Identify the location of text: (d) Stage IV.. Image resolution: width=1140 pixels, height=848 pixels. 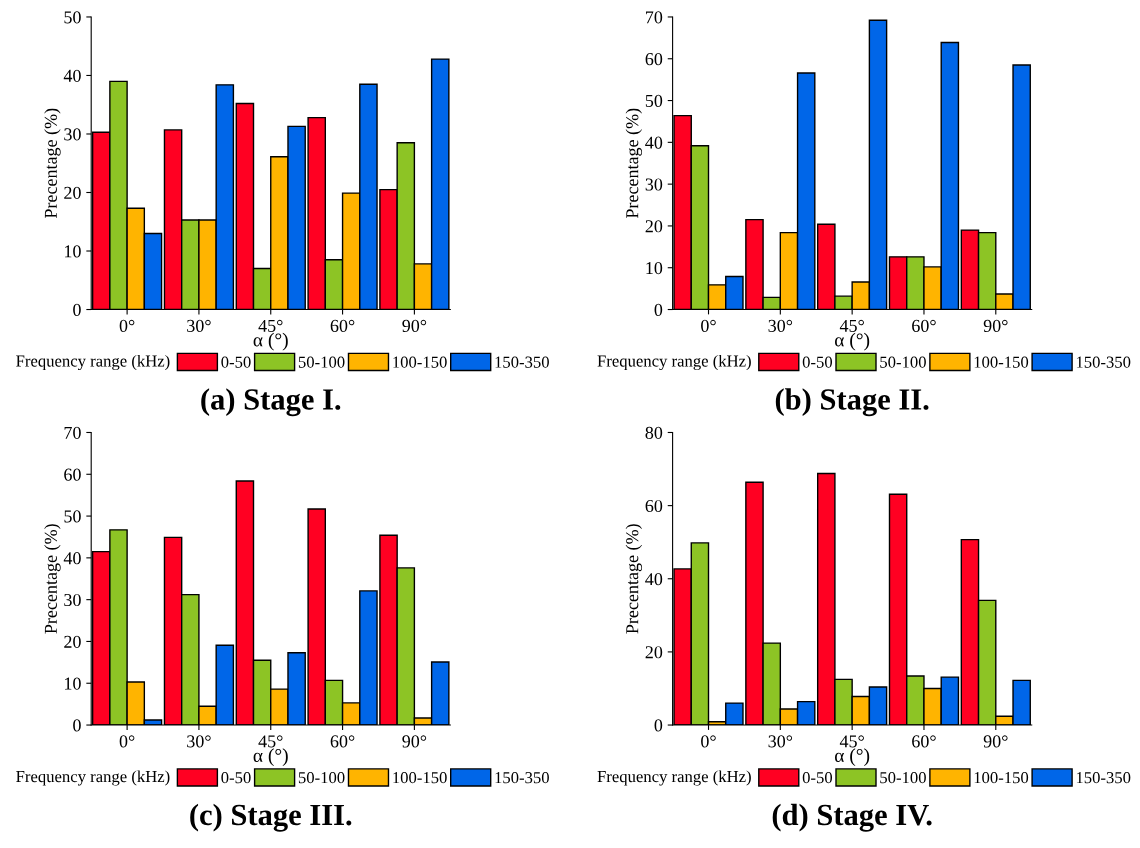
(852, 817).